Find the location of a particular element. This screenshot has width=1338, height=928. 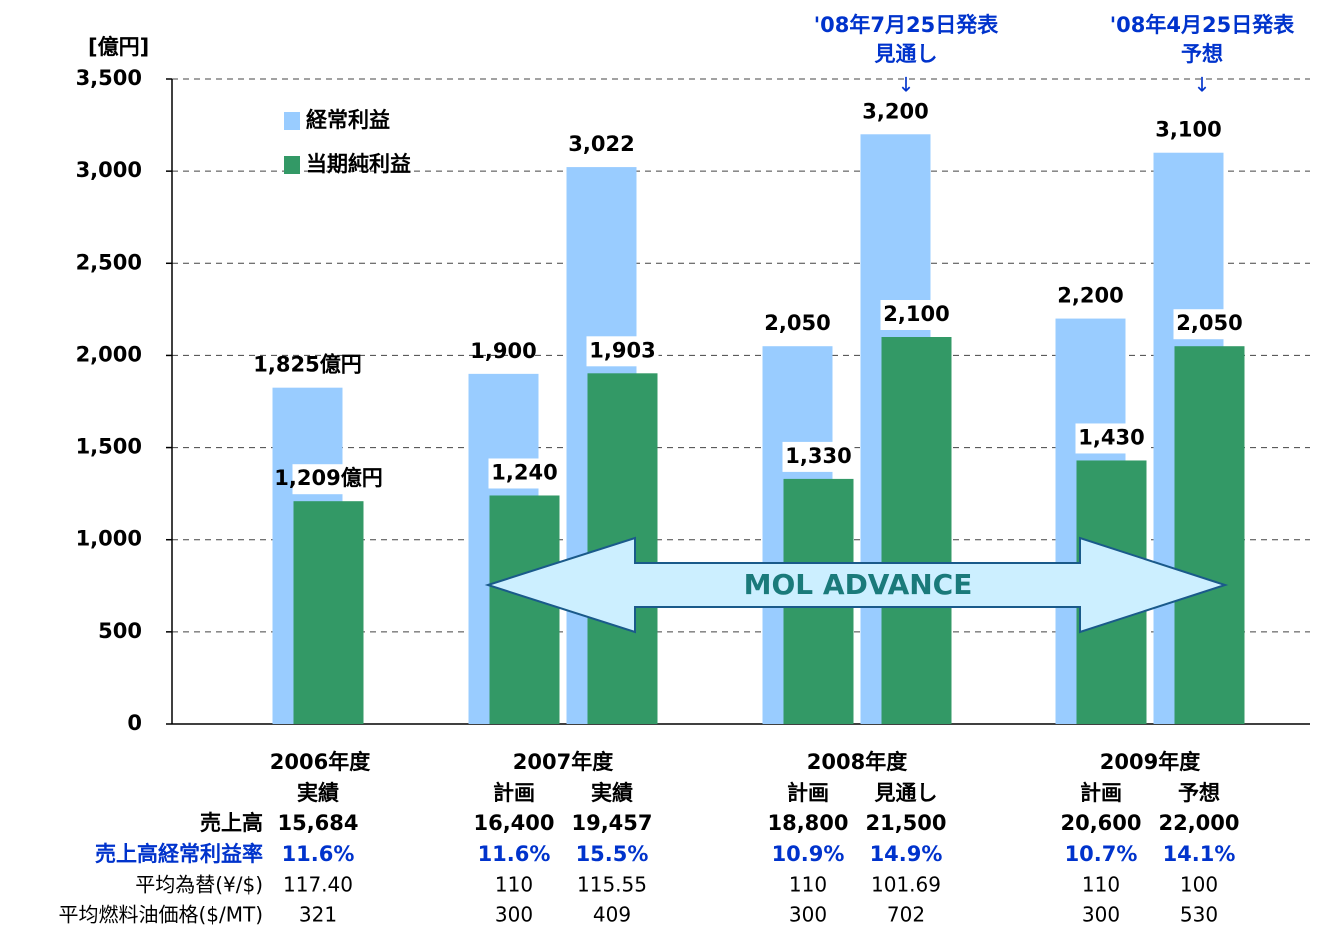

y-tick-label: 1,500 is located at coordinates (109, 447).